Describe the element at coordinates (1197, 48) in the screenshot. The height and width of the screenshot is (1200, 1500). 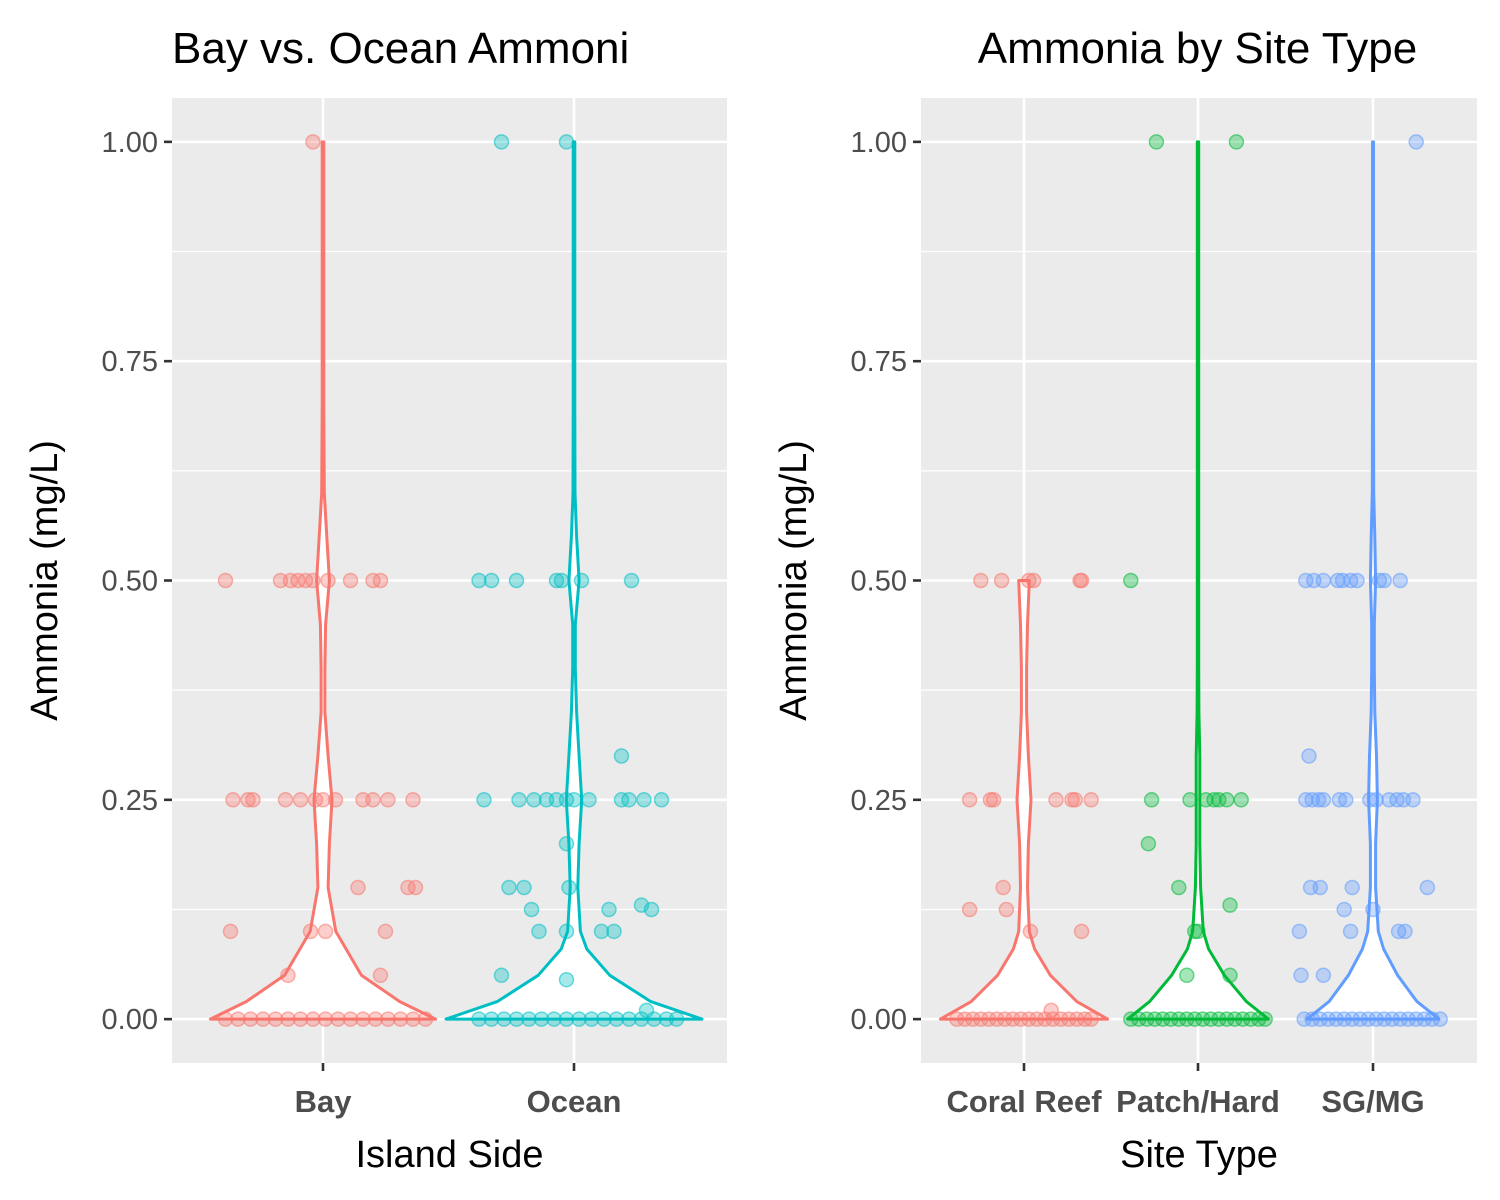
I see `chart-right-title: Ammonia by Site Type` at that location.